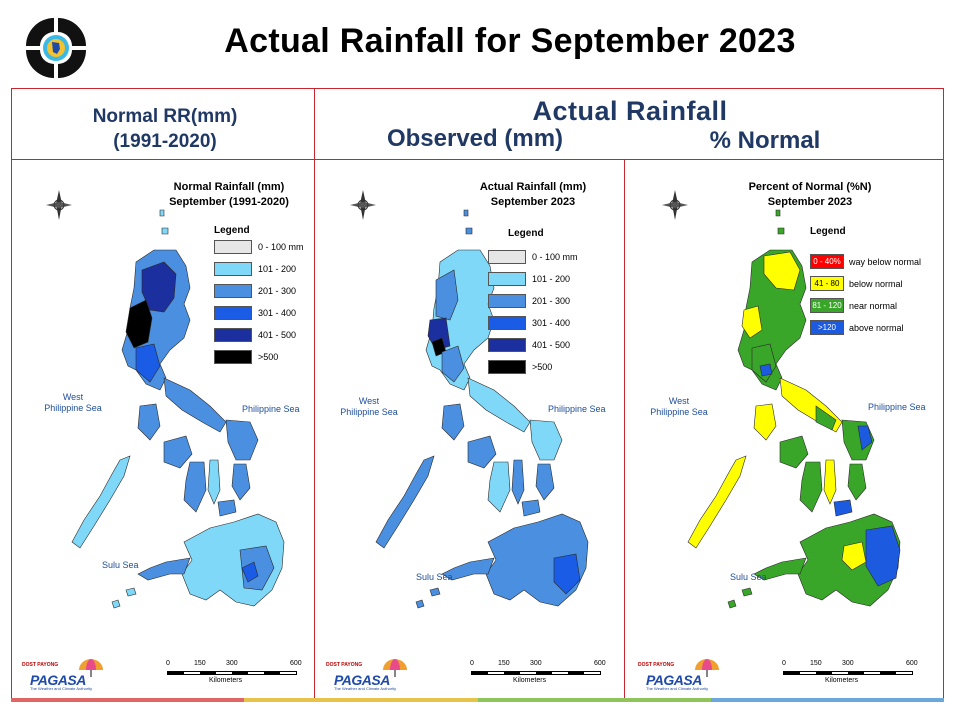 The image size is (960, 720). Describe the element at coordinates (826, 418) in the screenshot. I see `region-bicol-south` at that location.